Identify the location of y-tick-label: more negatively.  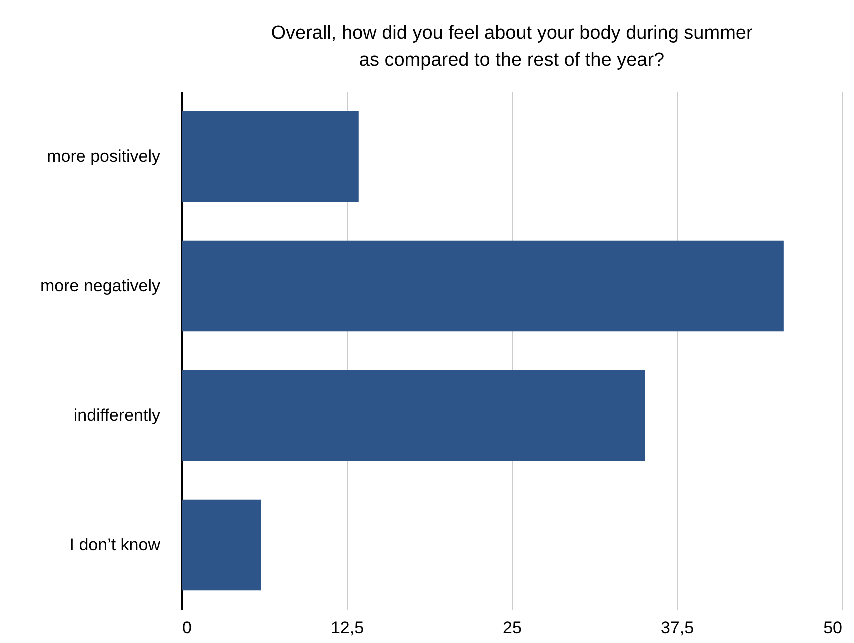
(100, 286).